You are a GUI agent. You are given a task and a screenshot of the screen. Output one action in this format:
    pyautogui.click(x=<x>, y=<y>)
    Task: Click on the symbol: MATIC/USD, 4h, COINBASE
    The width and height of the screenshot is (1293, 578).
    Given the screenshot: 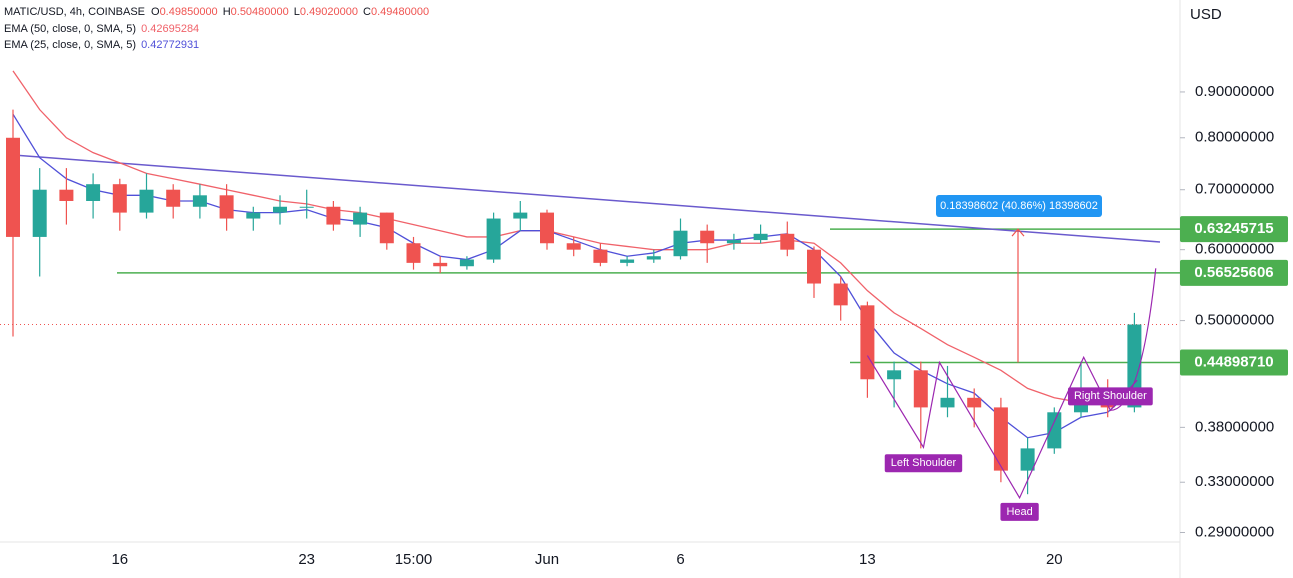 What is the action you would take?
    pyautogui.click(x=74, y=12)
    